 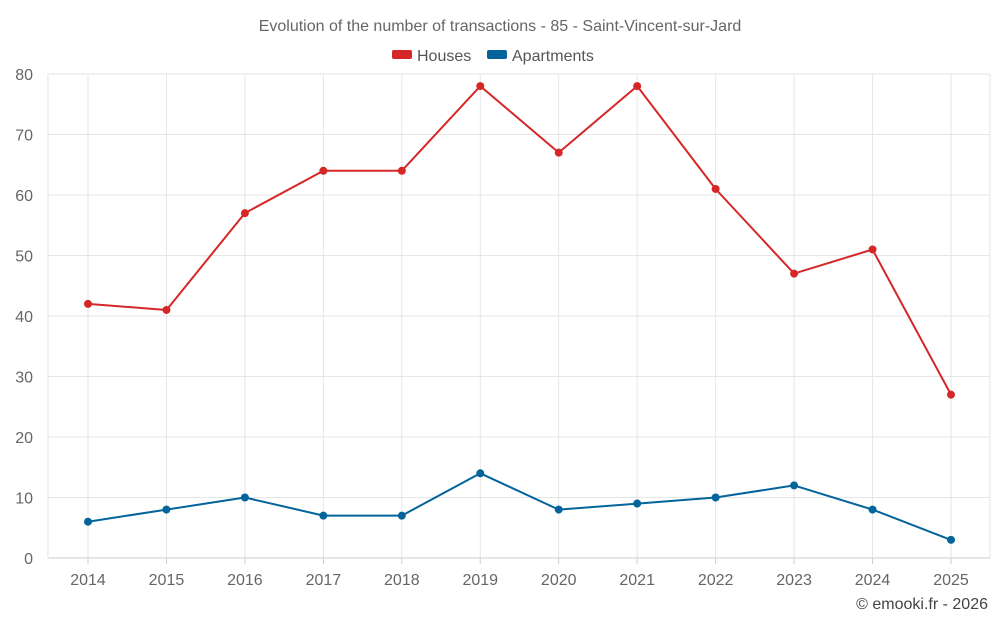 I want to click on data-point-apartments-2025, so click(x=951, y=539).